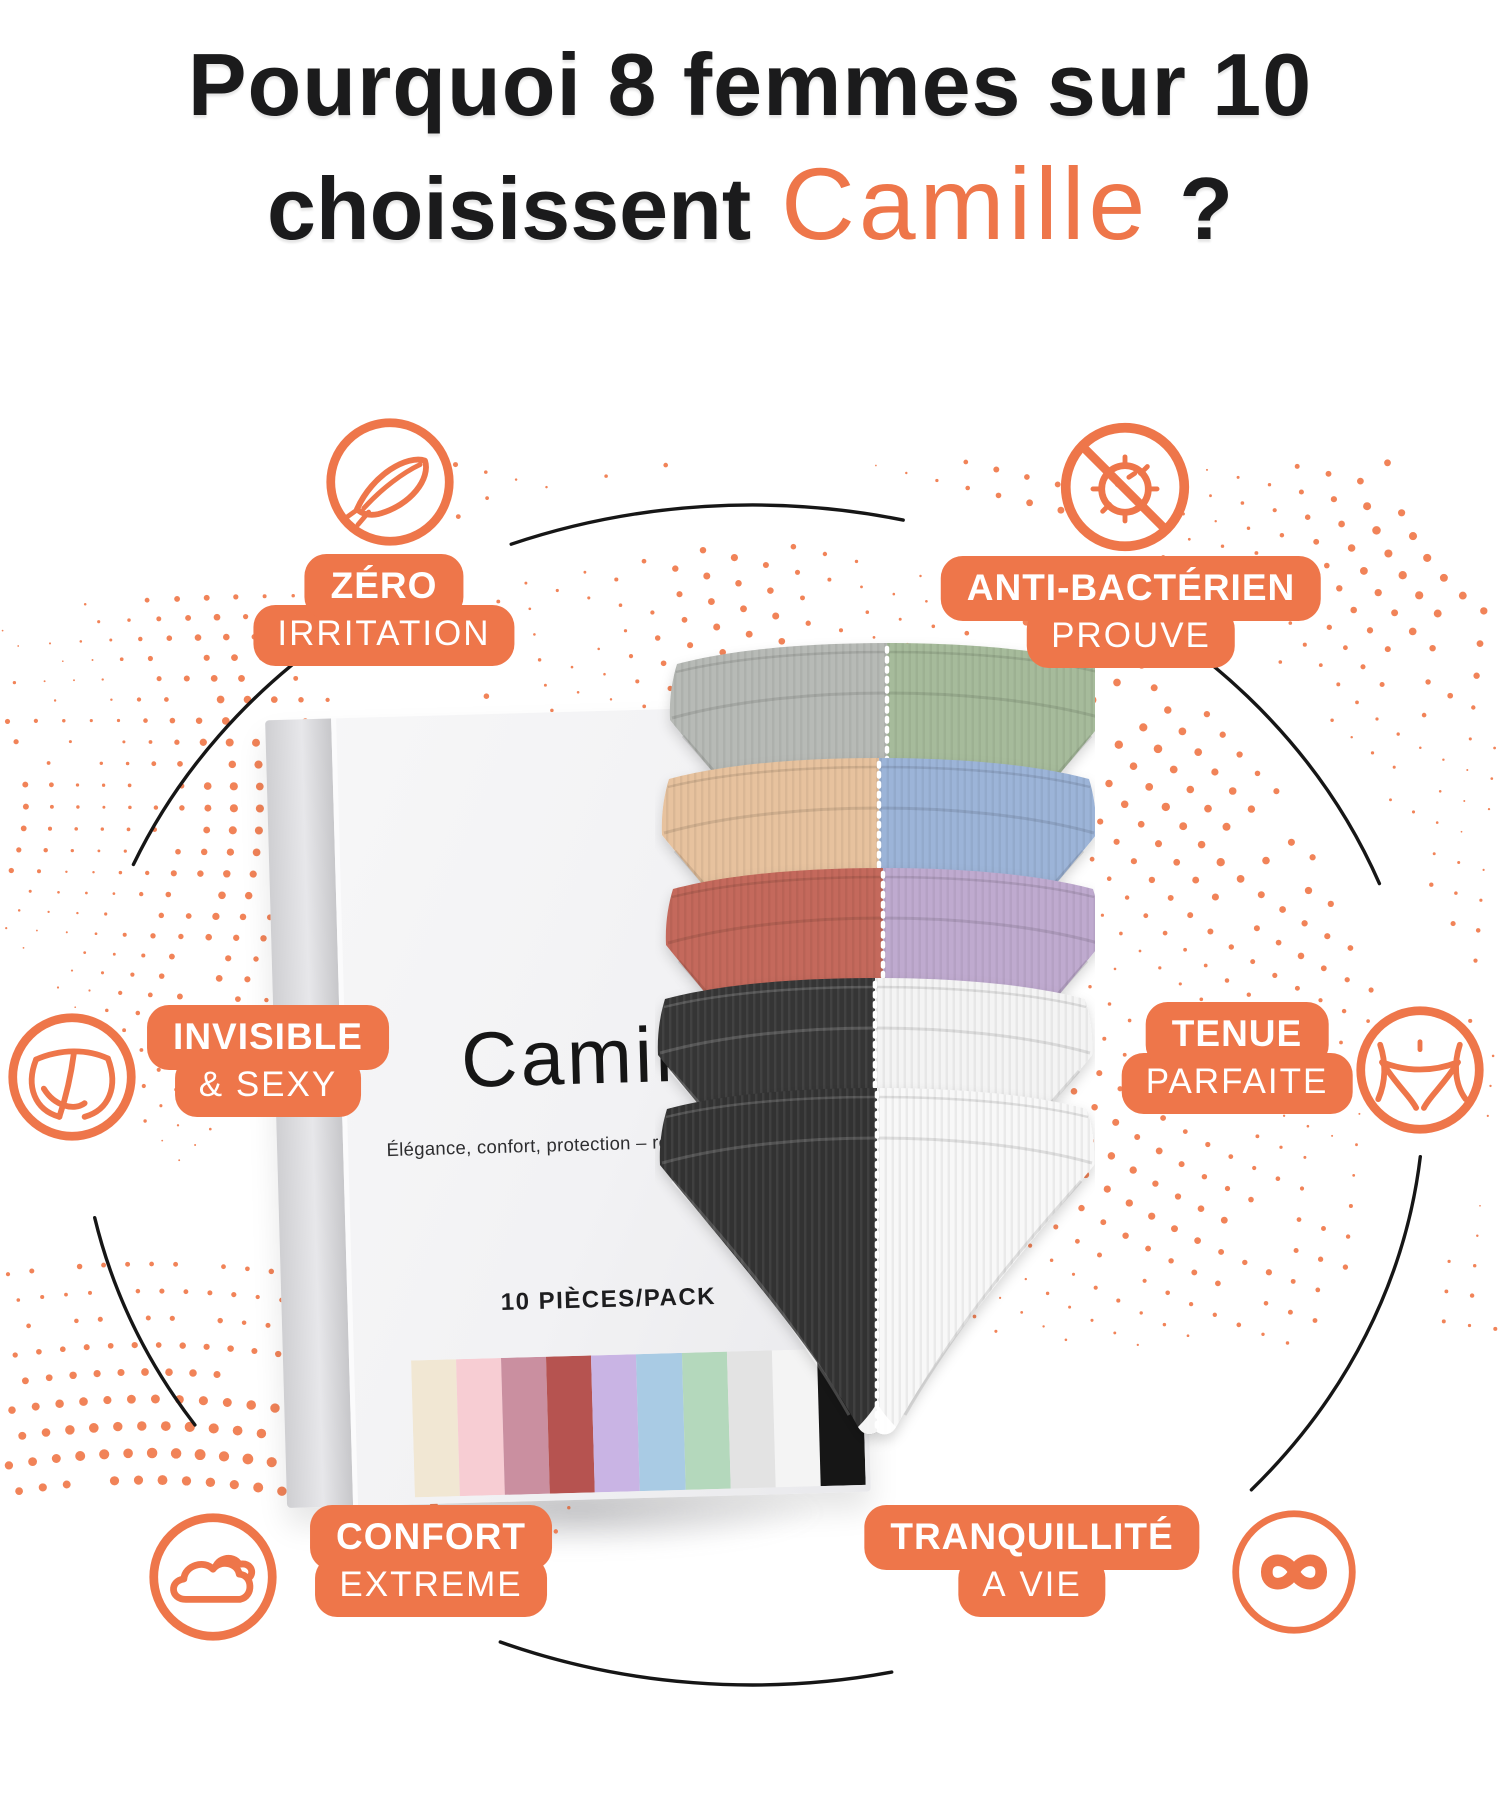 The height and width of the screenshot is (1795, 1500). I want to click on no-bacteria-icon, so click(1125, 487).